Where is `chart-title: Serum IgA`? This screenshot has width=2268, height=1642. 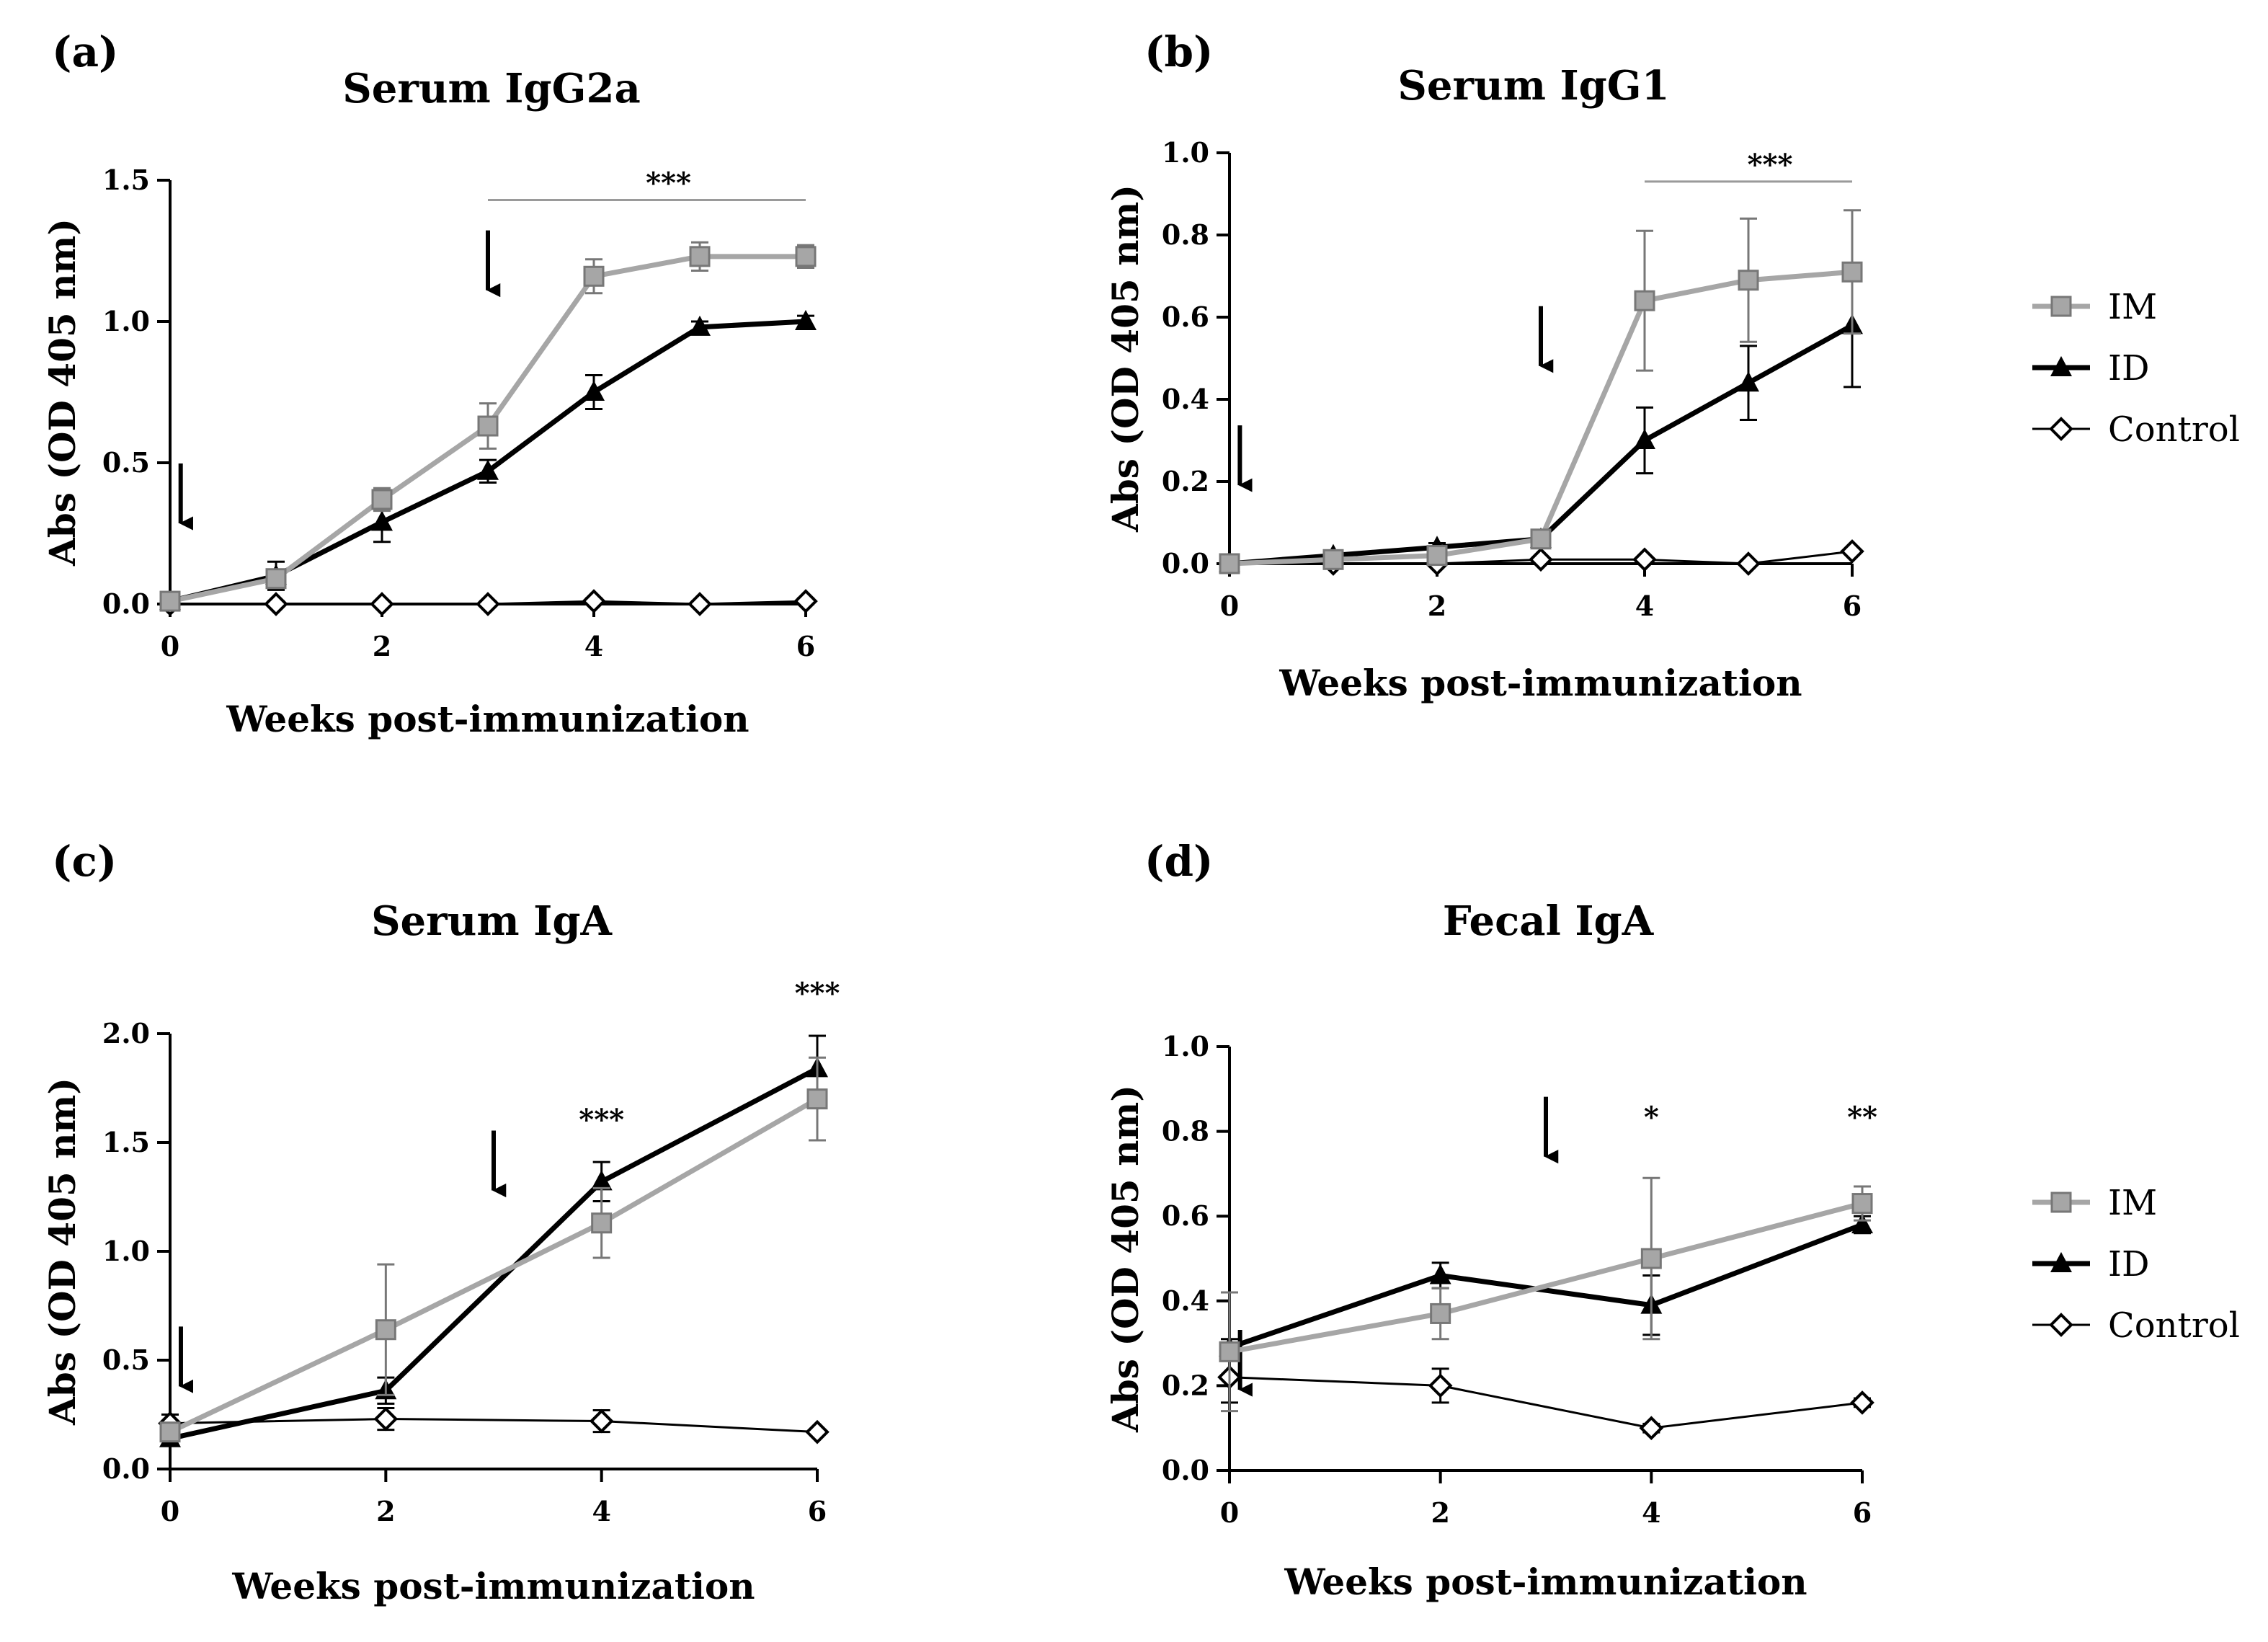 chart-title: Serum IgA is located at coordinates (492, 921).